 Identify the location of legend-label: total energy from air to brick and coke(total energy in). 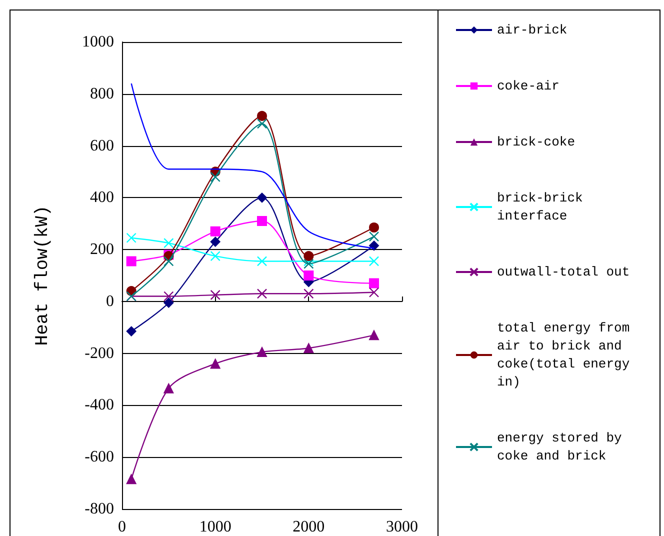
(567, 355).